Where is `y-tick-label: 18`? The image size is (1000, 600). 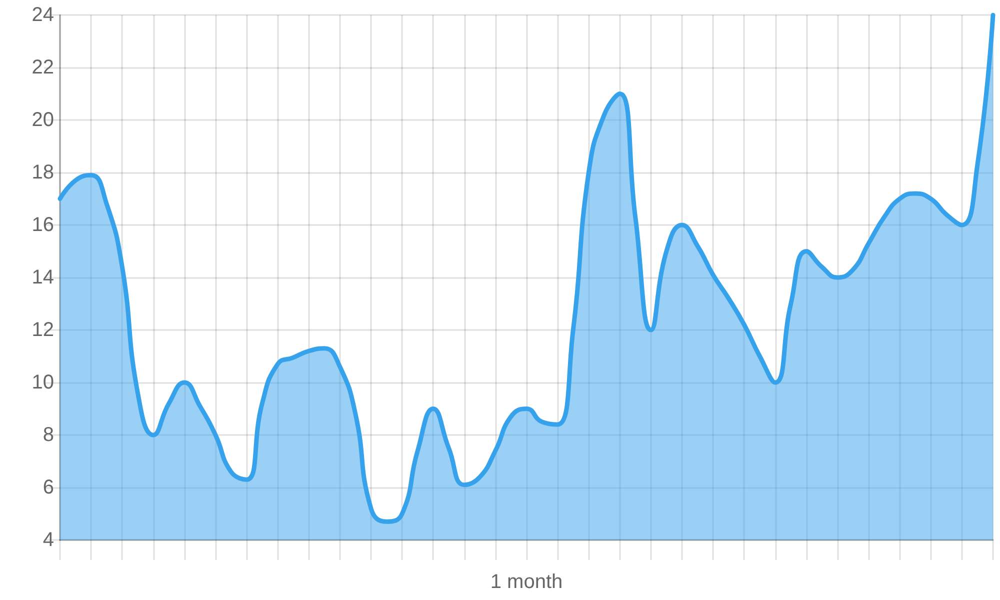 y-tick-label: 18 is located at coordinates (43, 173).